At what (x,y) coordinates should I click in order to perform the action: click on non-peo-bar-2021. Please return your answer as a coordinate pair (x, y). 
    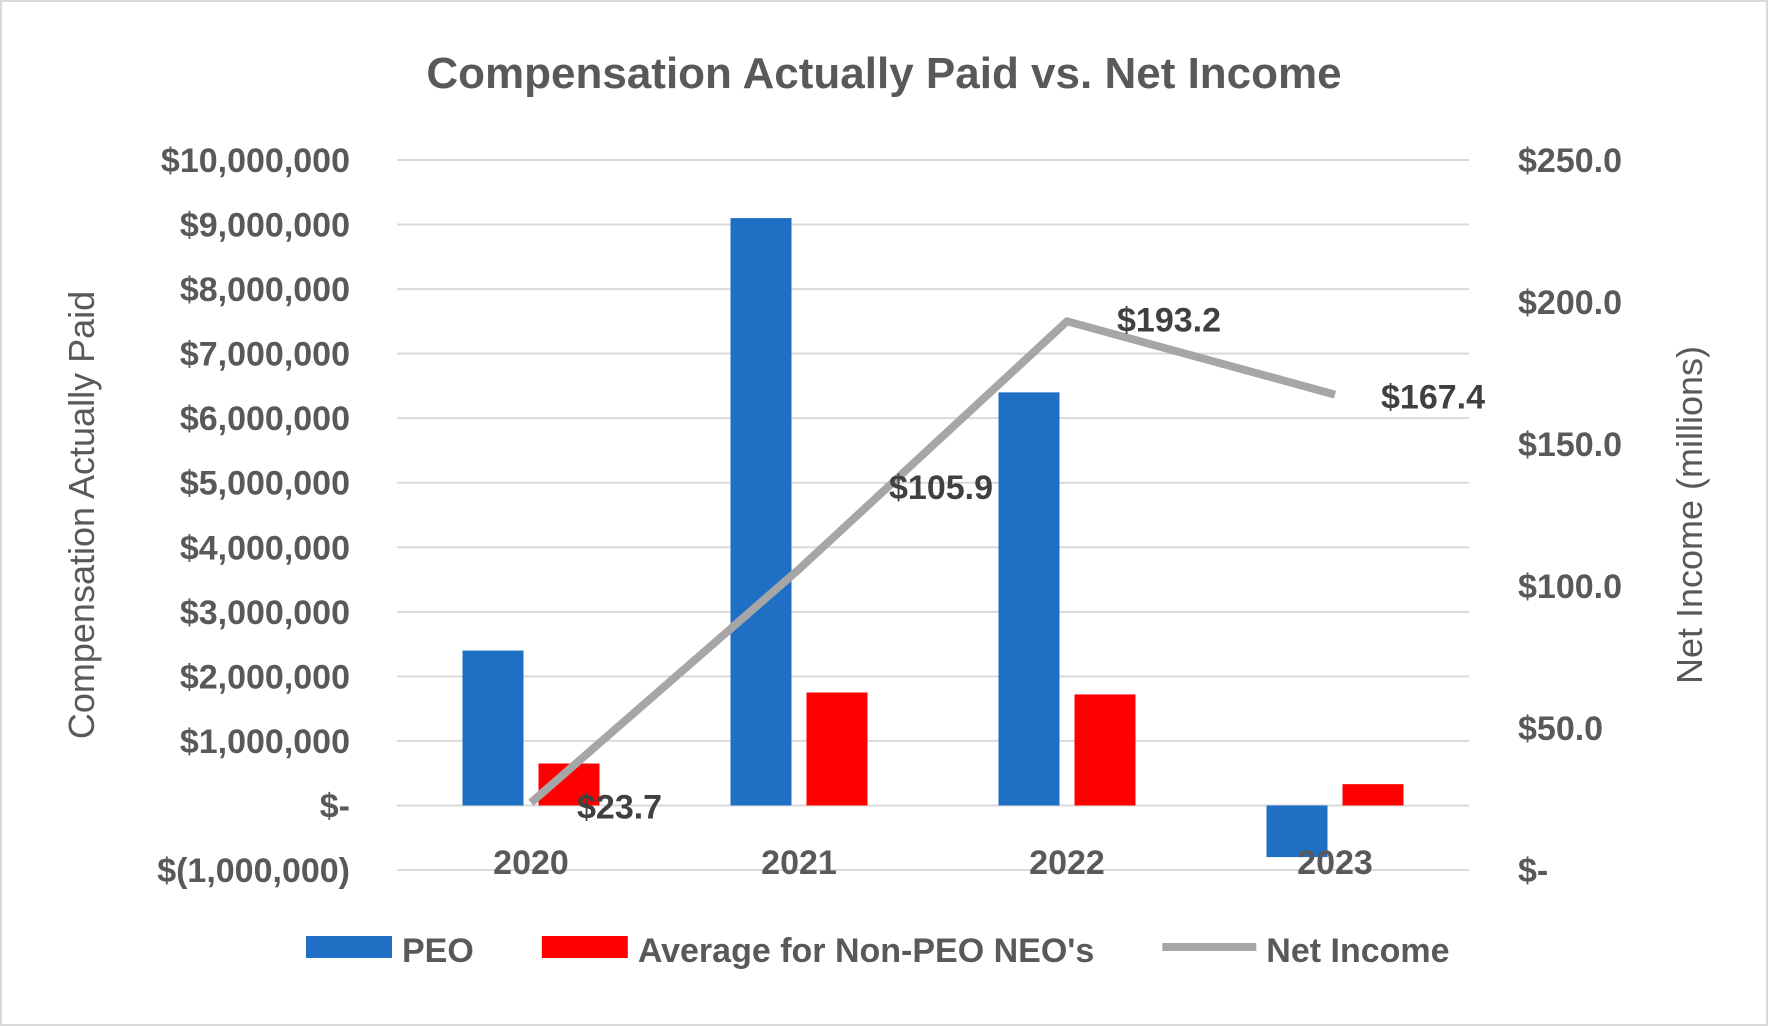
    Looking at the image, I should click on (837, 749).